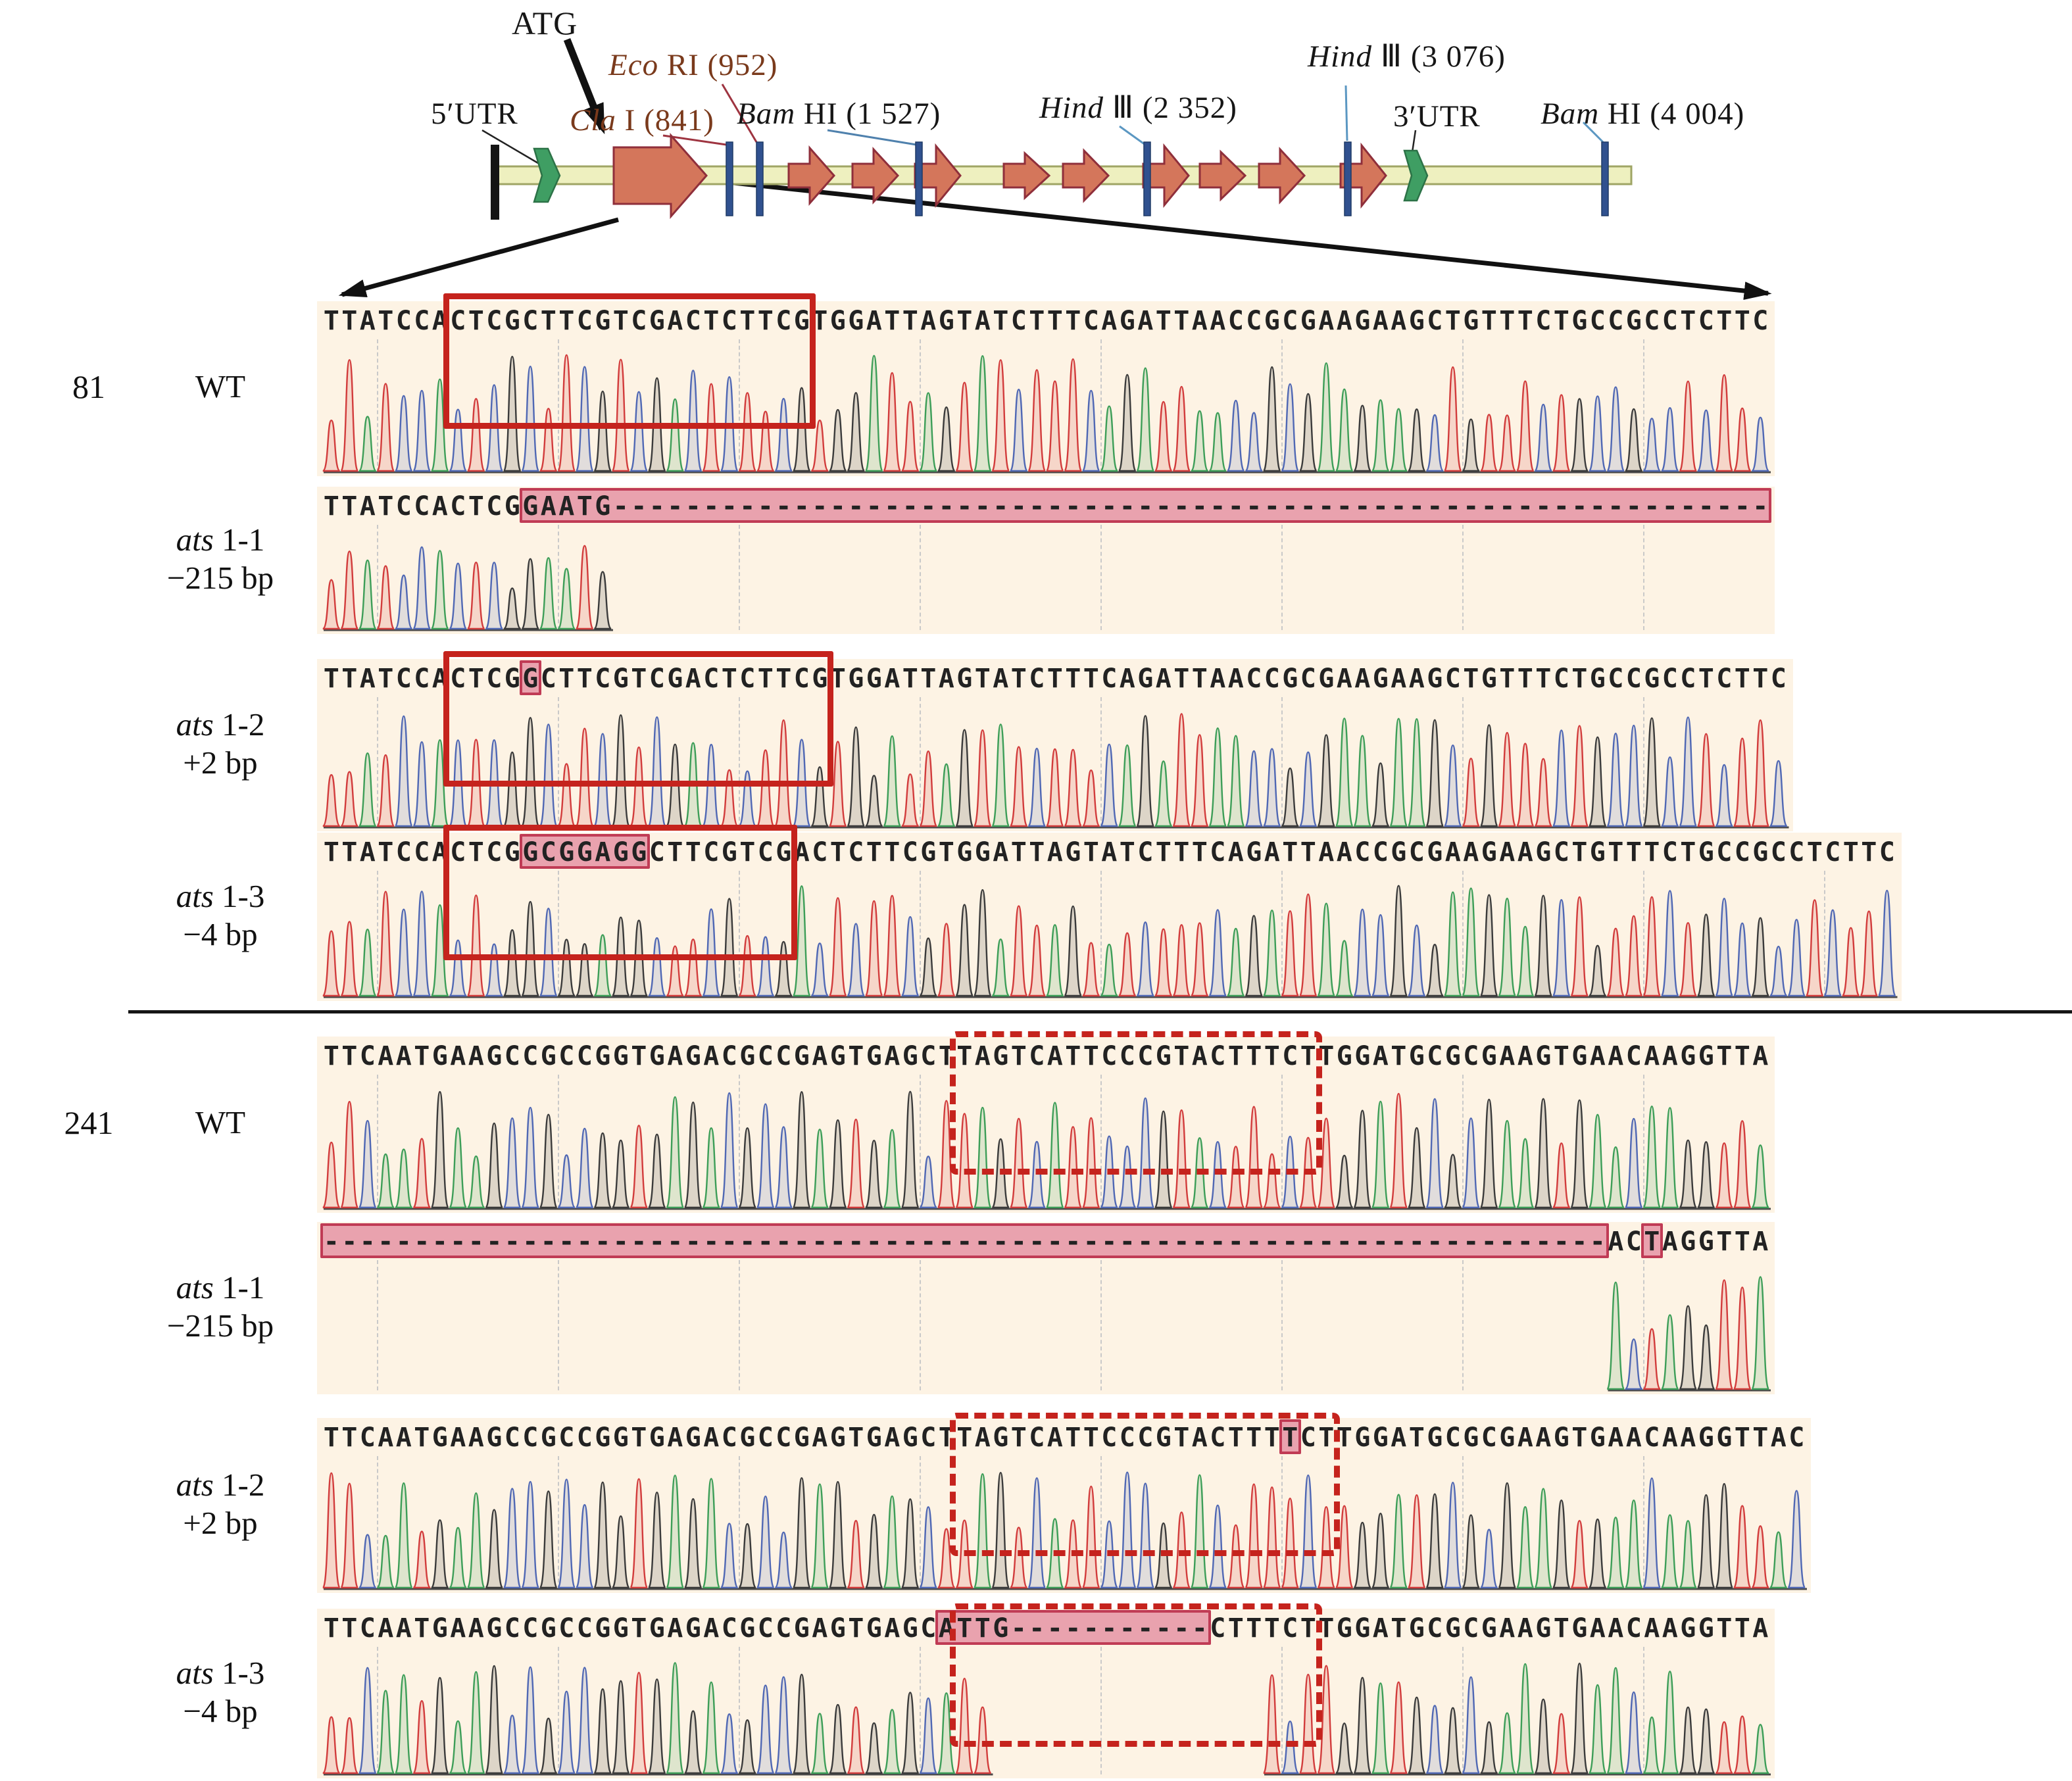 This screenshot has width=2072, height=1781. What do you see at coordinates (1087, 175) in the screenshot?
I see `exon-arrows` at bounding box center [1087, 175].